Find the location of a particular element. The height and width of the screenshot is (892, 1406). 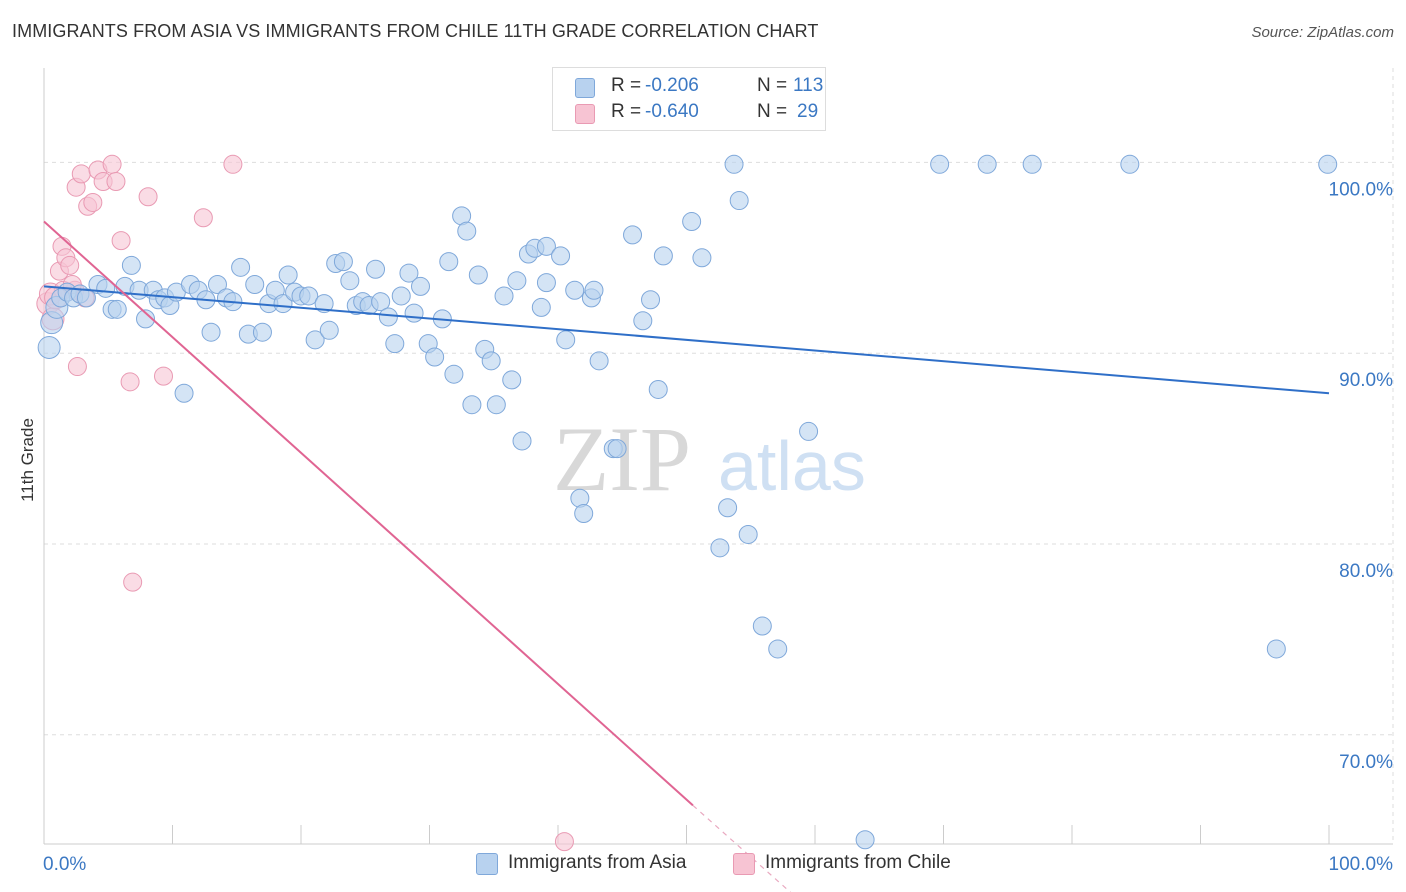

r-value: -0.640 is located at coordinates (672, 111).